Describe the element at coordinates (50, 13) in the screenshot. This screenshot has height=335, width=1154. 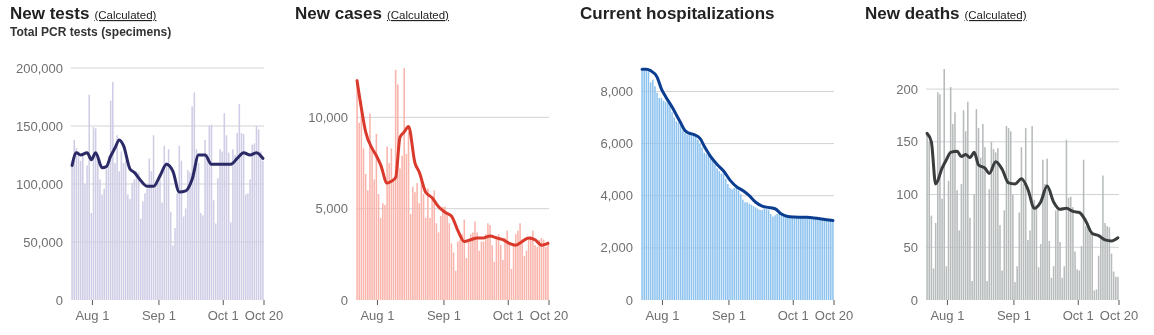
I see `chart-title: New tests` at that location.